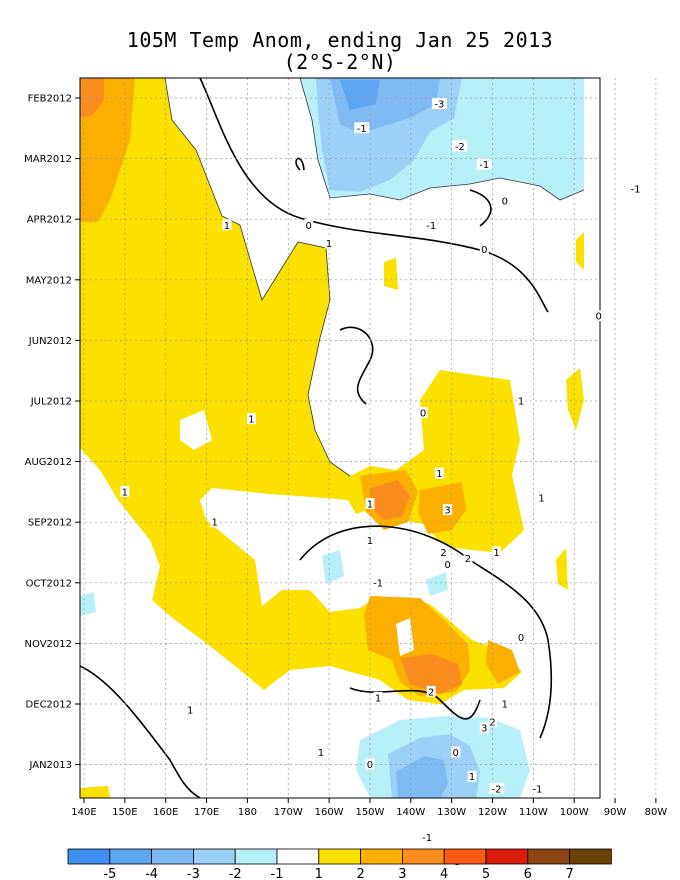 This screenshot has height=880, width=680. I want to click on y-tick-label: APR2012, so click(49, 220).